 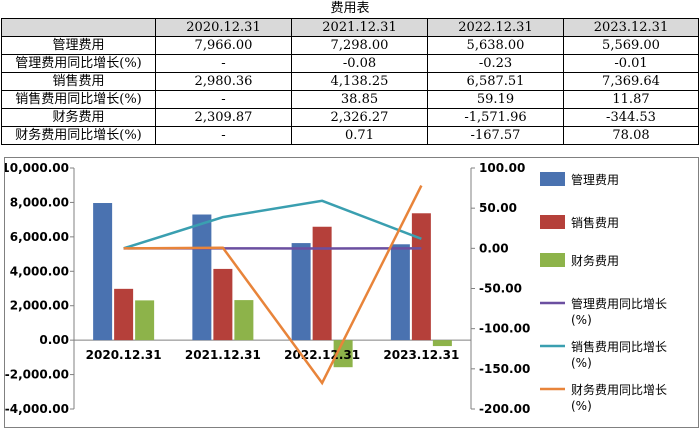 What do you see at coordinates (78, 135) in the screenshot?
I see `row-label: 财务费用同比增长(%)` at bounding box center [78, 135].